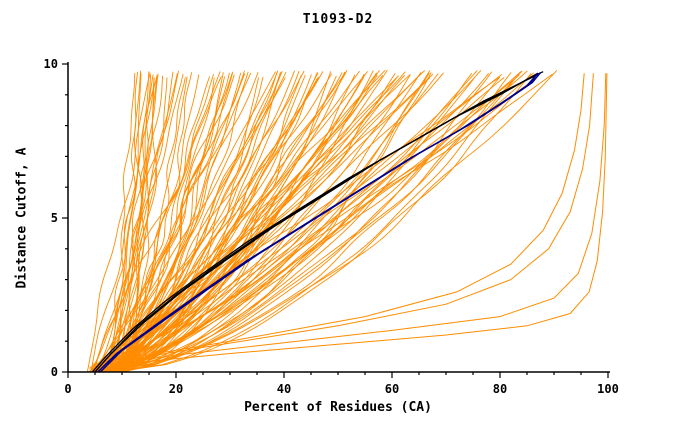  Describe the element at coordinates (54, 372) in the screenshot. I see `y-tick-label: 0` at that location.